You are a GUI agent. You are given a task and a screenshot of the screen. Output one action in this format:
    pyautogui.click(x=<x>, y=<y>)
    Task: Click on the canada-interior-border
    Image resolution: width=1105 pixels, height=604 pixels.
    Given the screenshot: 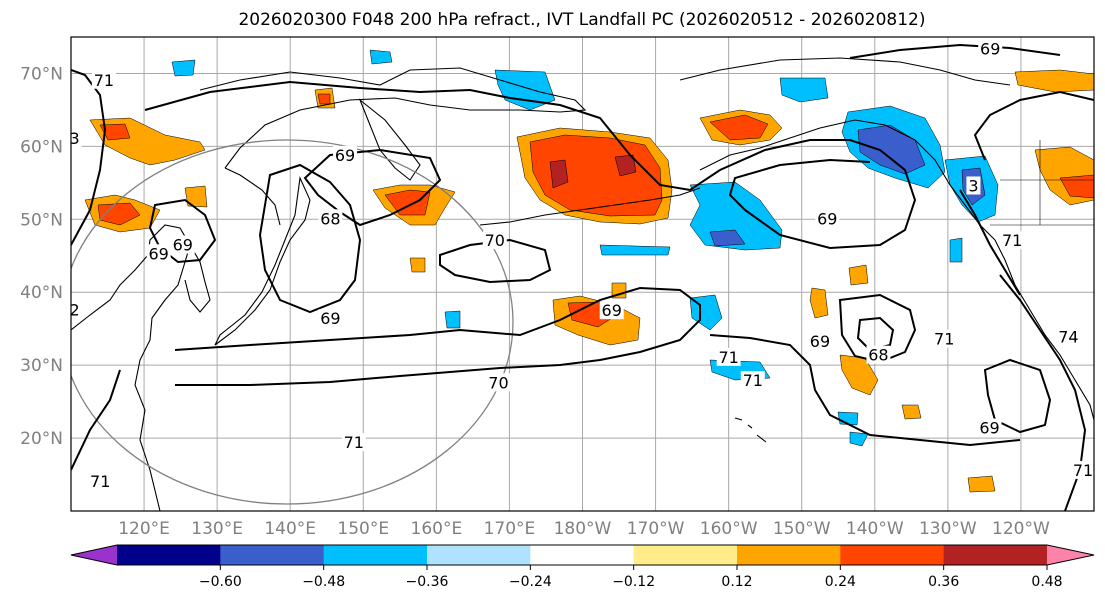 What is the action you would take?
    pyautogui.click(x=1042, y=183)
    